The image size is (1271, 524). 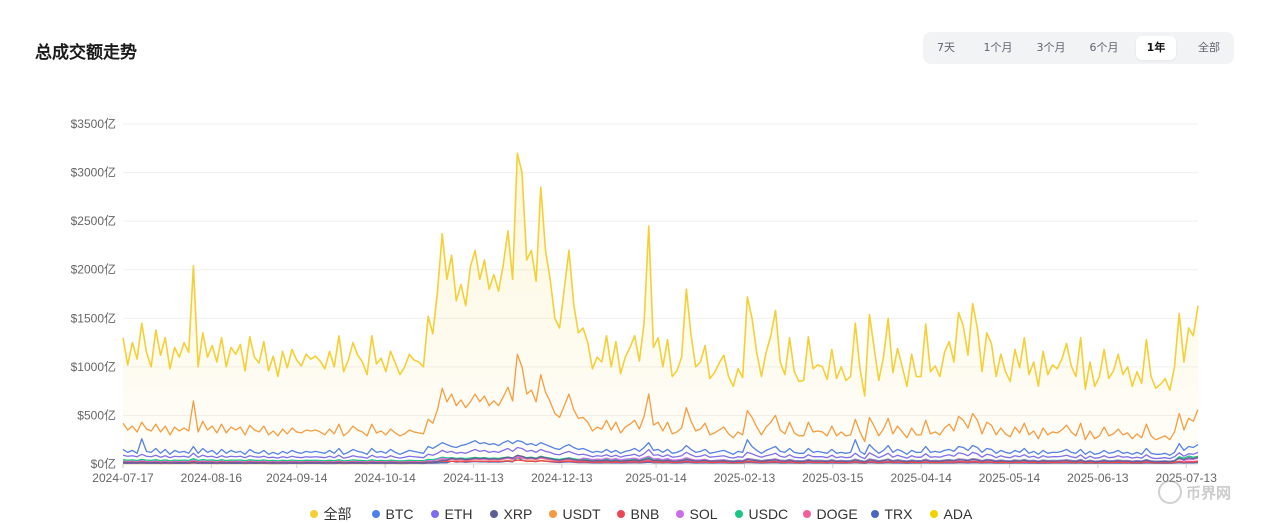 I want to click on legend-item-USDT: USDT, so click(x=574, y=514).